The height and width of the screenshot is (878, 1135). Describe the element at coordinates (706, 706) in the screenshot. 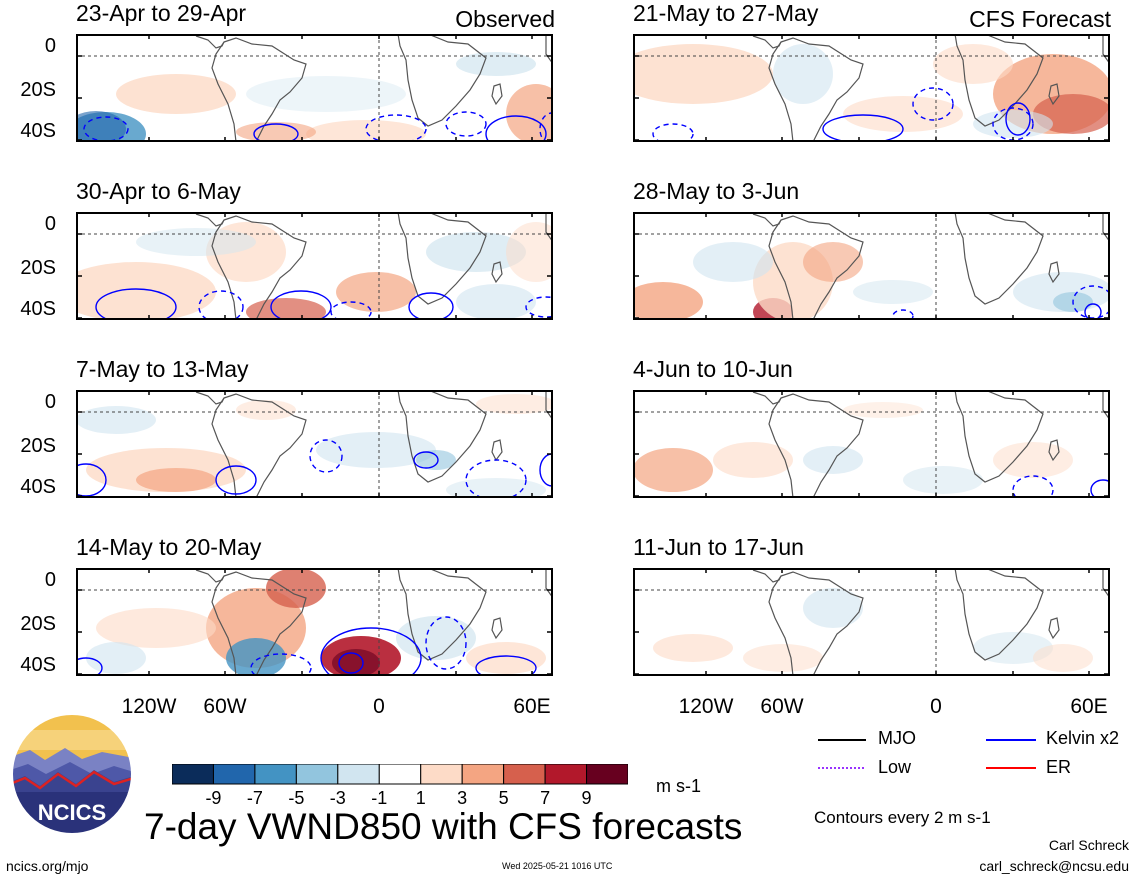

I see `x-tick-label: 120W` at that location.